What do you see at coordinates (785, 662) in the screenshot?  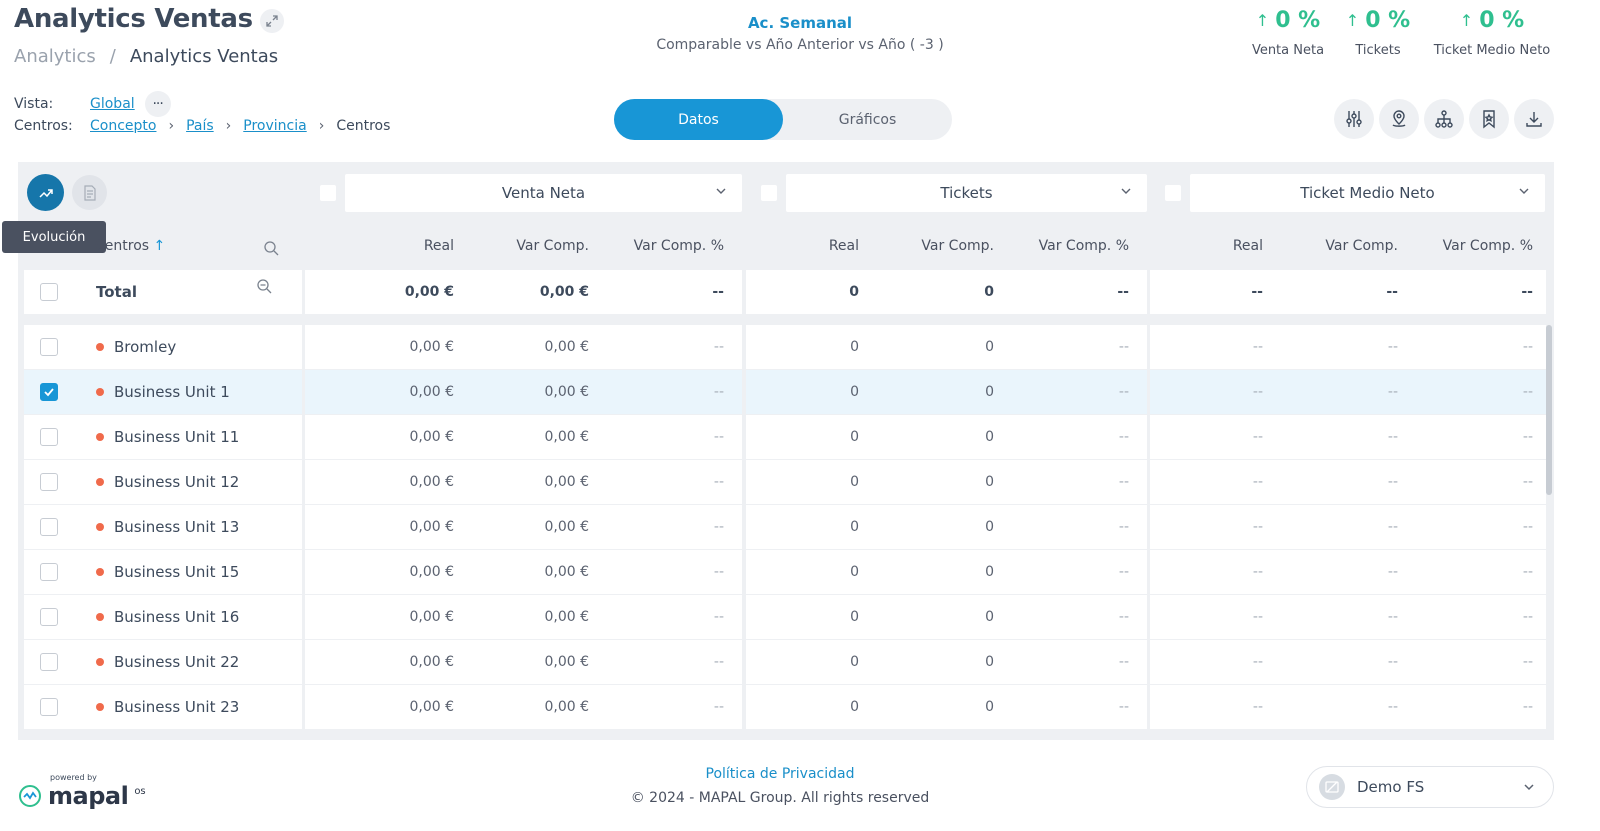 I see `table-row: Business Unit 22 0,00 € 0,00 € -- 0 0 -- -- -- --` at bounding box center [785, 662].